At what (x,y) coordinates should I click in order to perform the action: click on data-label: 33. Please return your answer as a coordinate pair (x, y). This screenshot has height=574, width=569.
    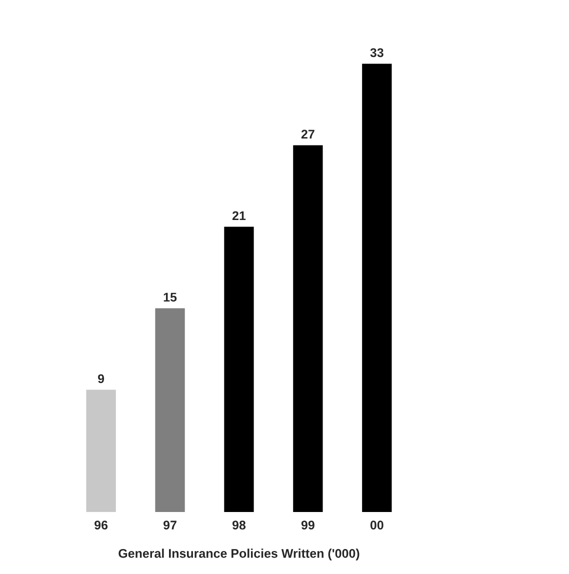
    Looking at the image, I should click on (377, 53).